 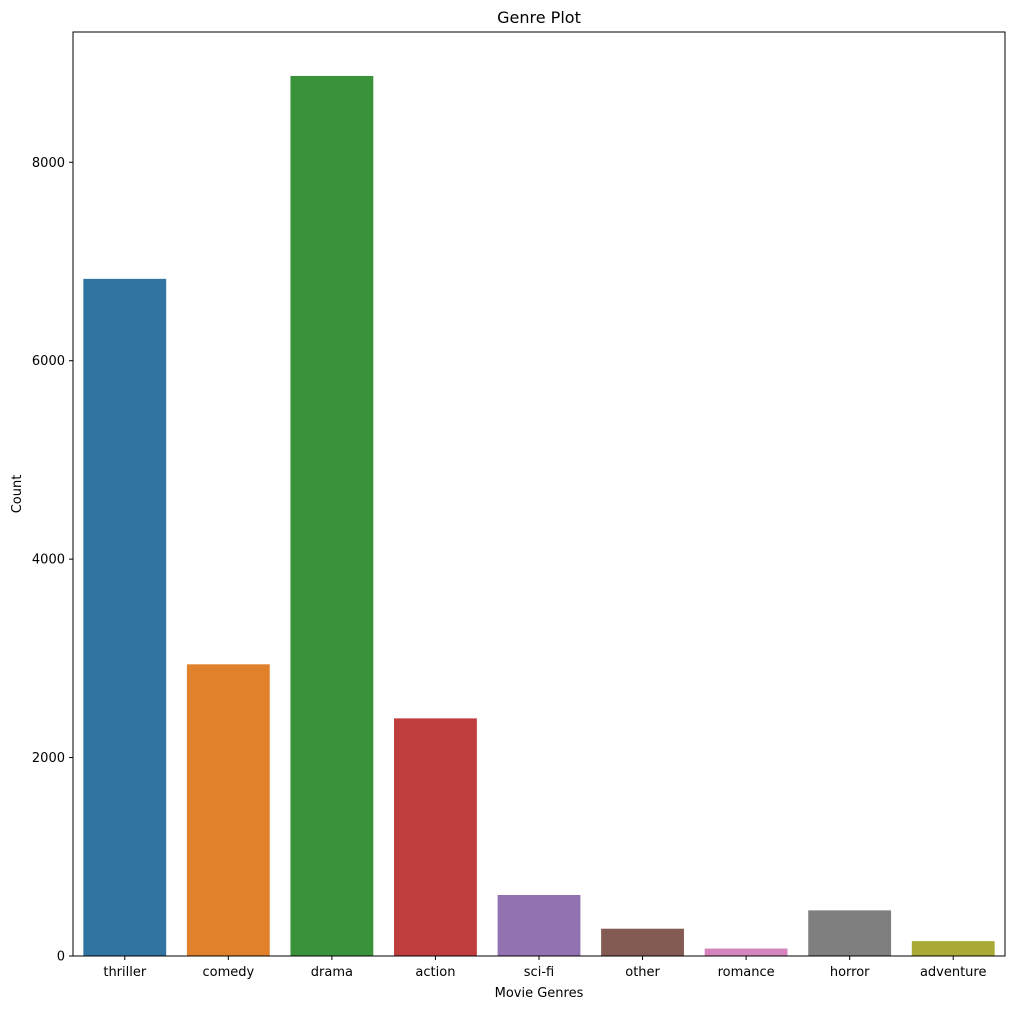 I want to click on x-tick-label: thriller, so click(x=125, y=972).